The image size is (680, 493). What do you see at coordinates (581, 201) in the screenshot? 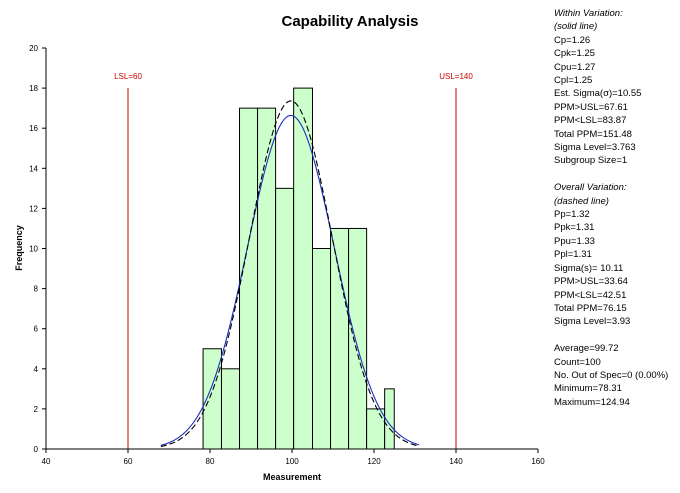
I see `overall-variation-subheading: (dashed line)` at bounding box center [581, 201].